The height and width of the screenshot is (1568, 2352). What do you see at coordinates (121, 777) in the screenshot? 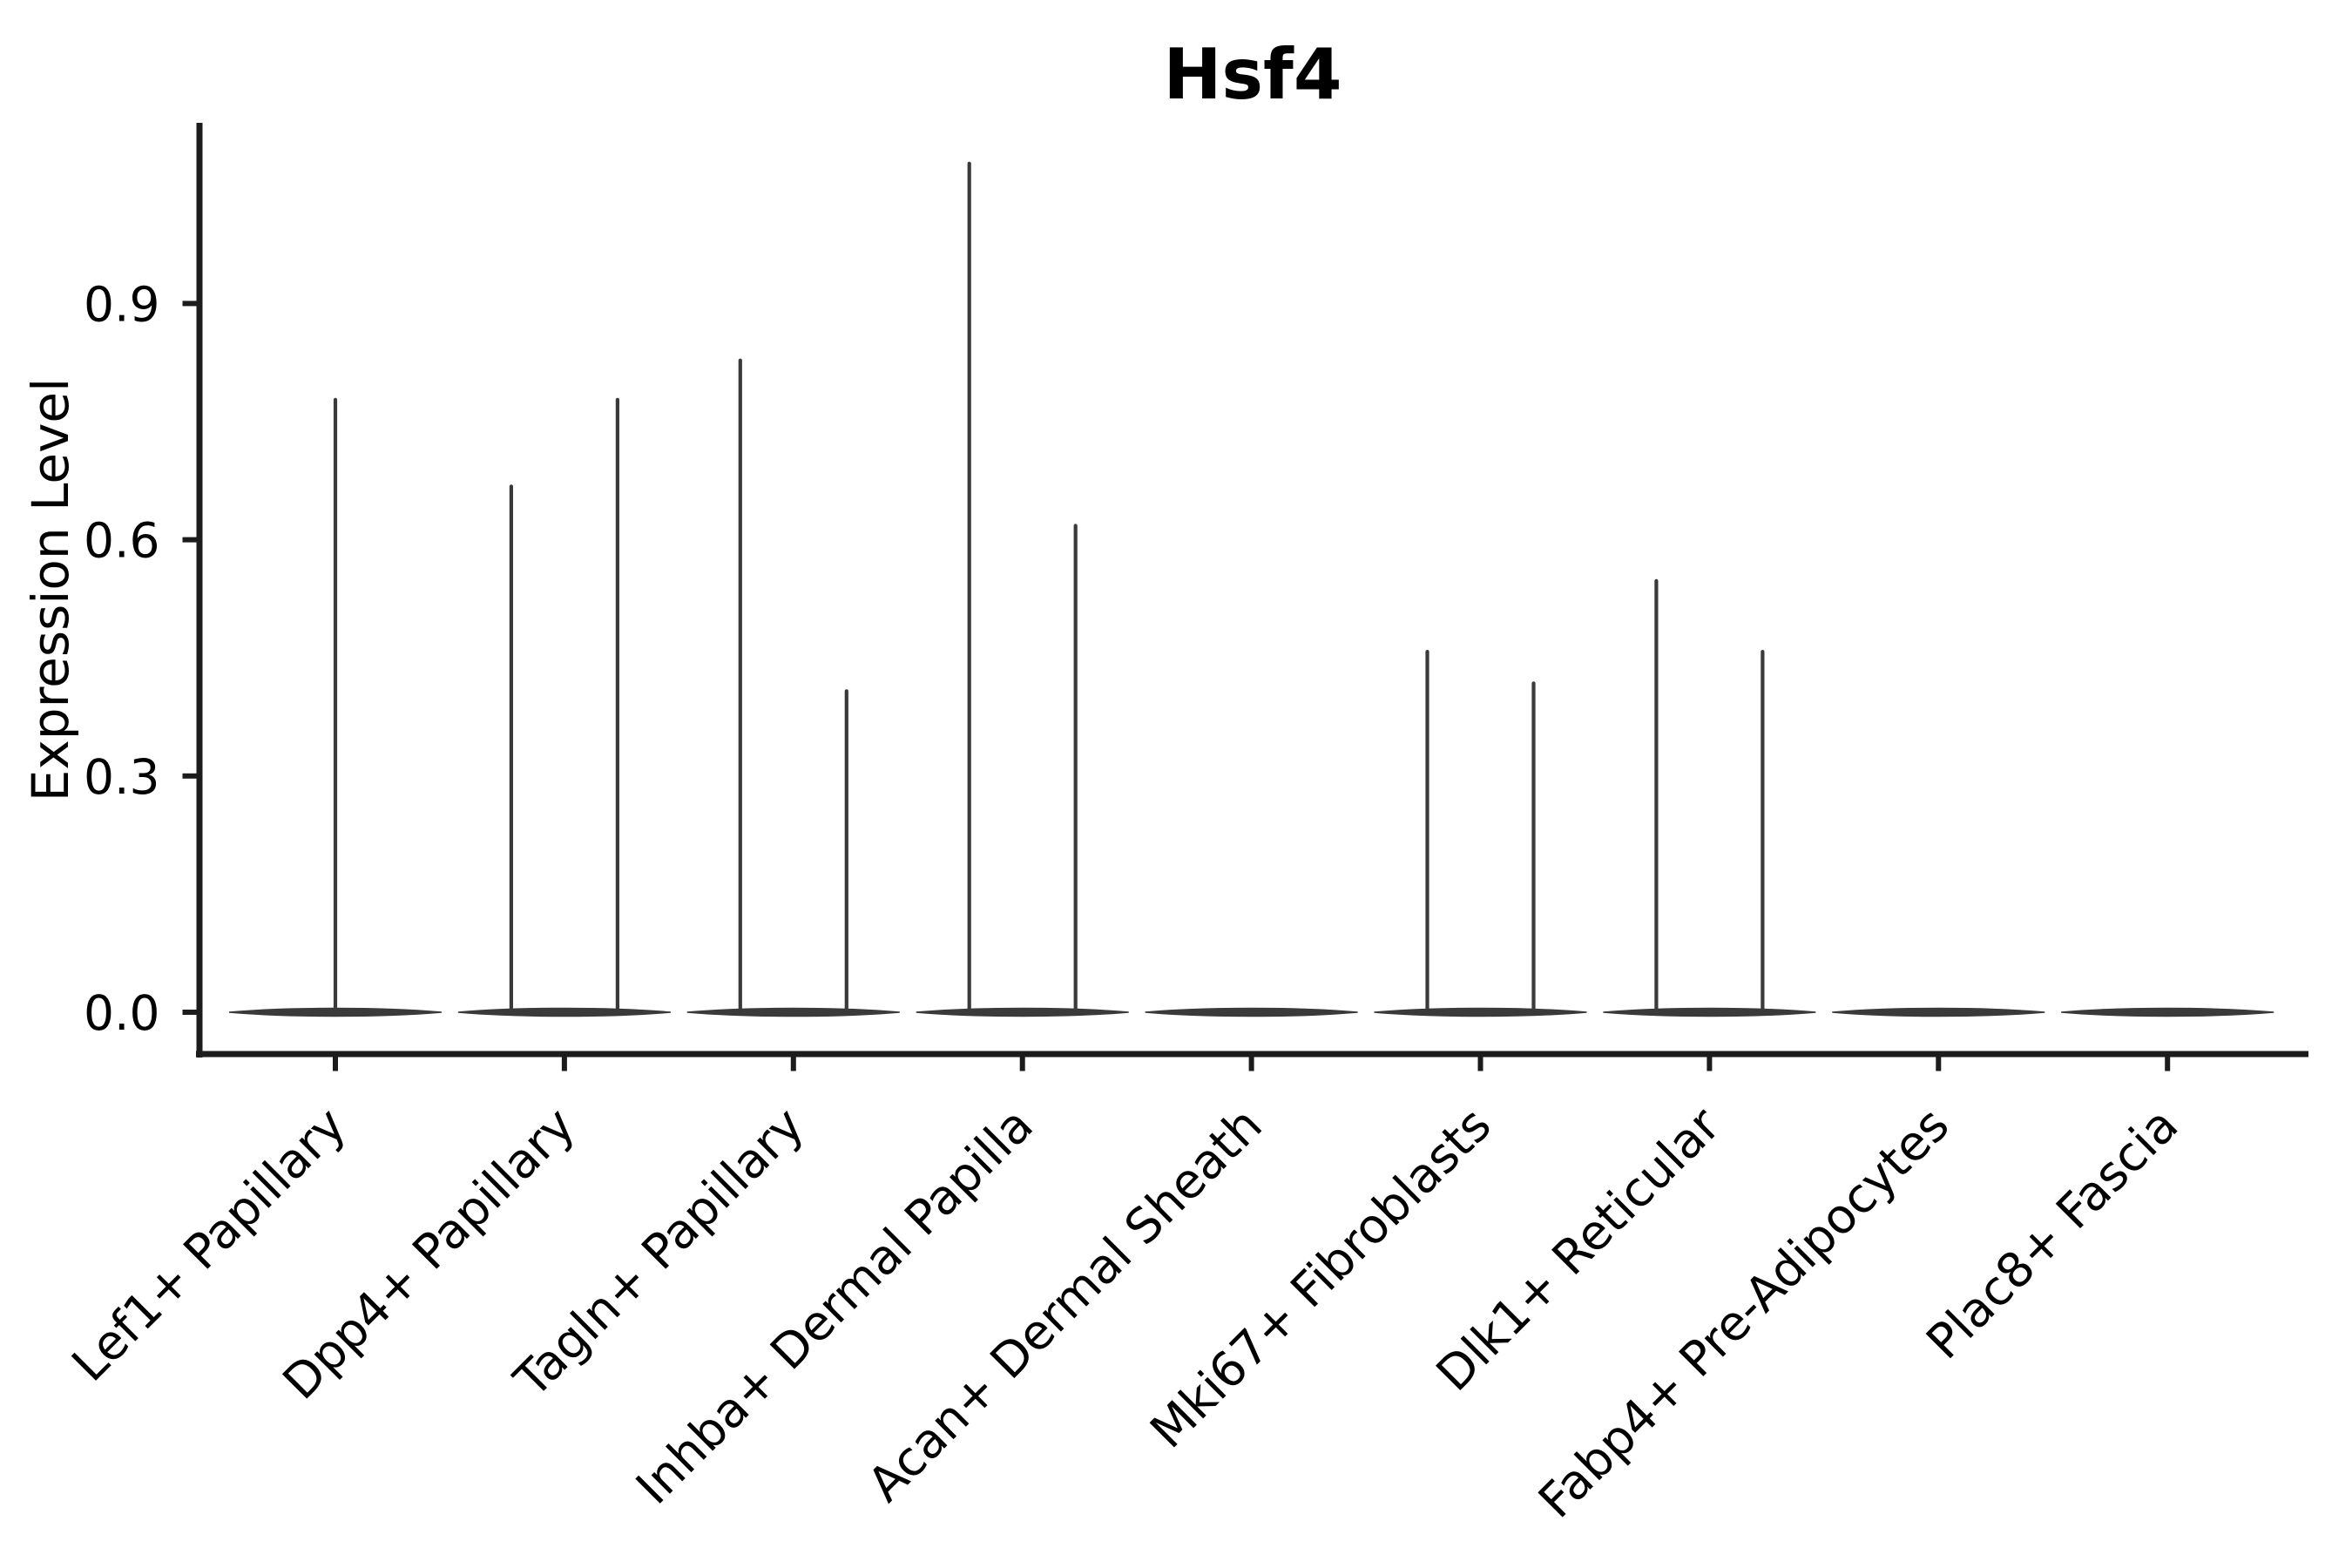
I see `y-tick-label: 0.3` at bounding box center [121, 777].